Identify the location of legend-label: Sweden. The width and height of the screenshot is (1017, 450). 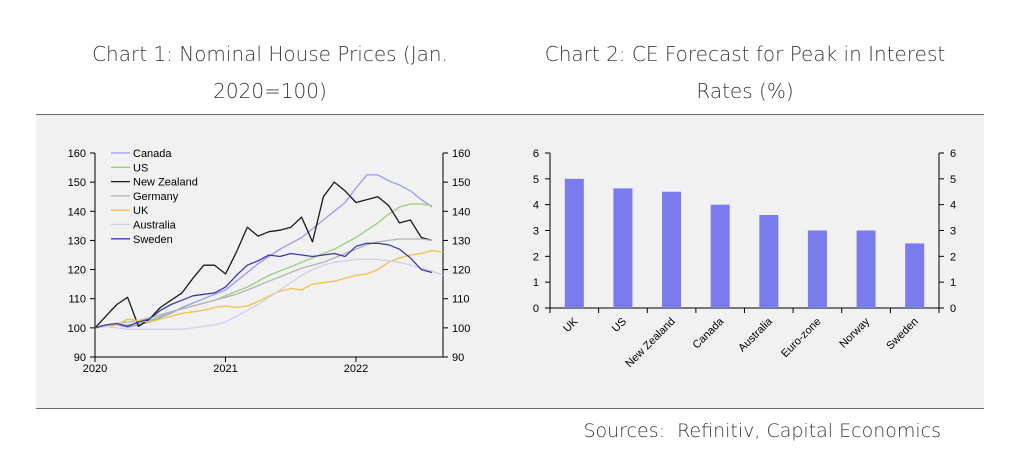
(153, 240).